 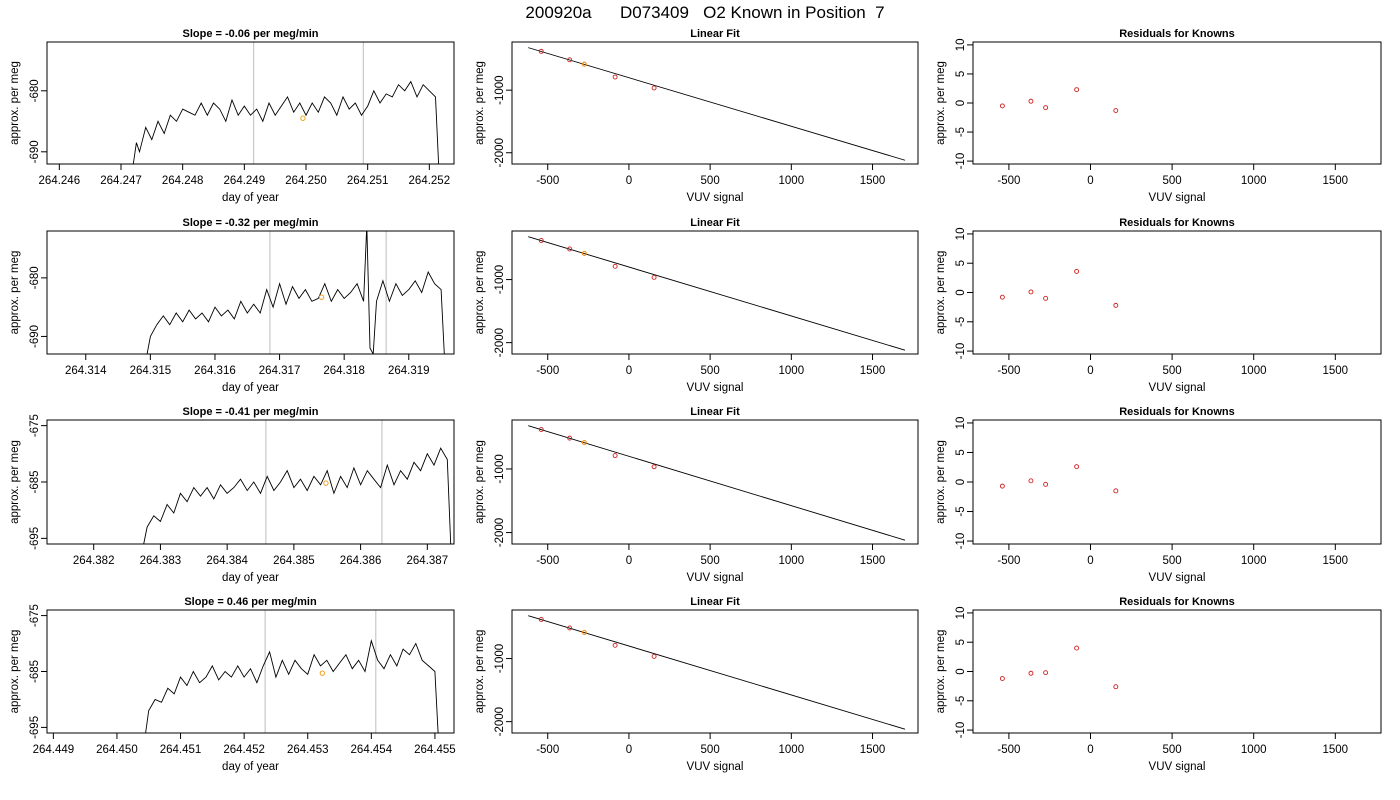 I want to click on x-tick-label: 264.316, so click(x=215, y=371).